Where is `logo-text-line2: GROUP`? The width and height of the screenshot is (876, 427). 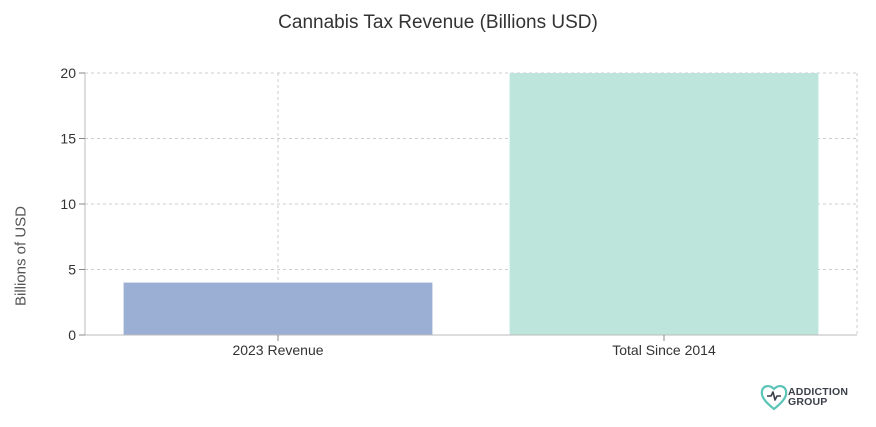 logo-text-line2: GROUP is located at coordinates (808, 402).